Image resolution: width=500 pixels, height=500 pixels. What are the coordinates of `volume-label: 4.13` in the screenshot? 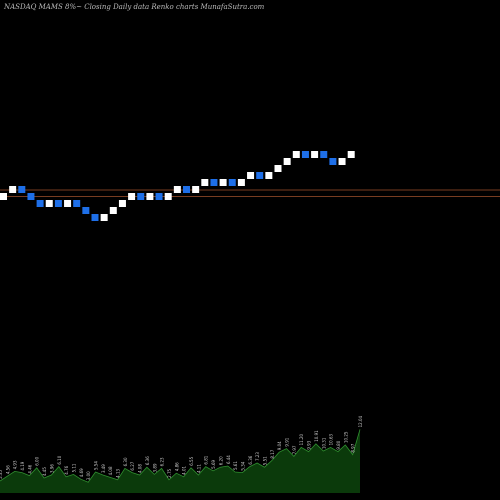 It's located at (118, 472).